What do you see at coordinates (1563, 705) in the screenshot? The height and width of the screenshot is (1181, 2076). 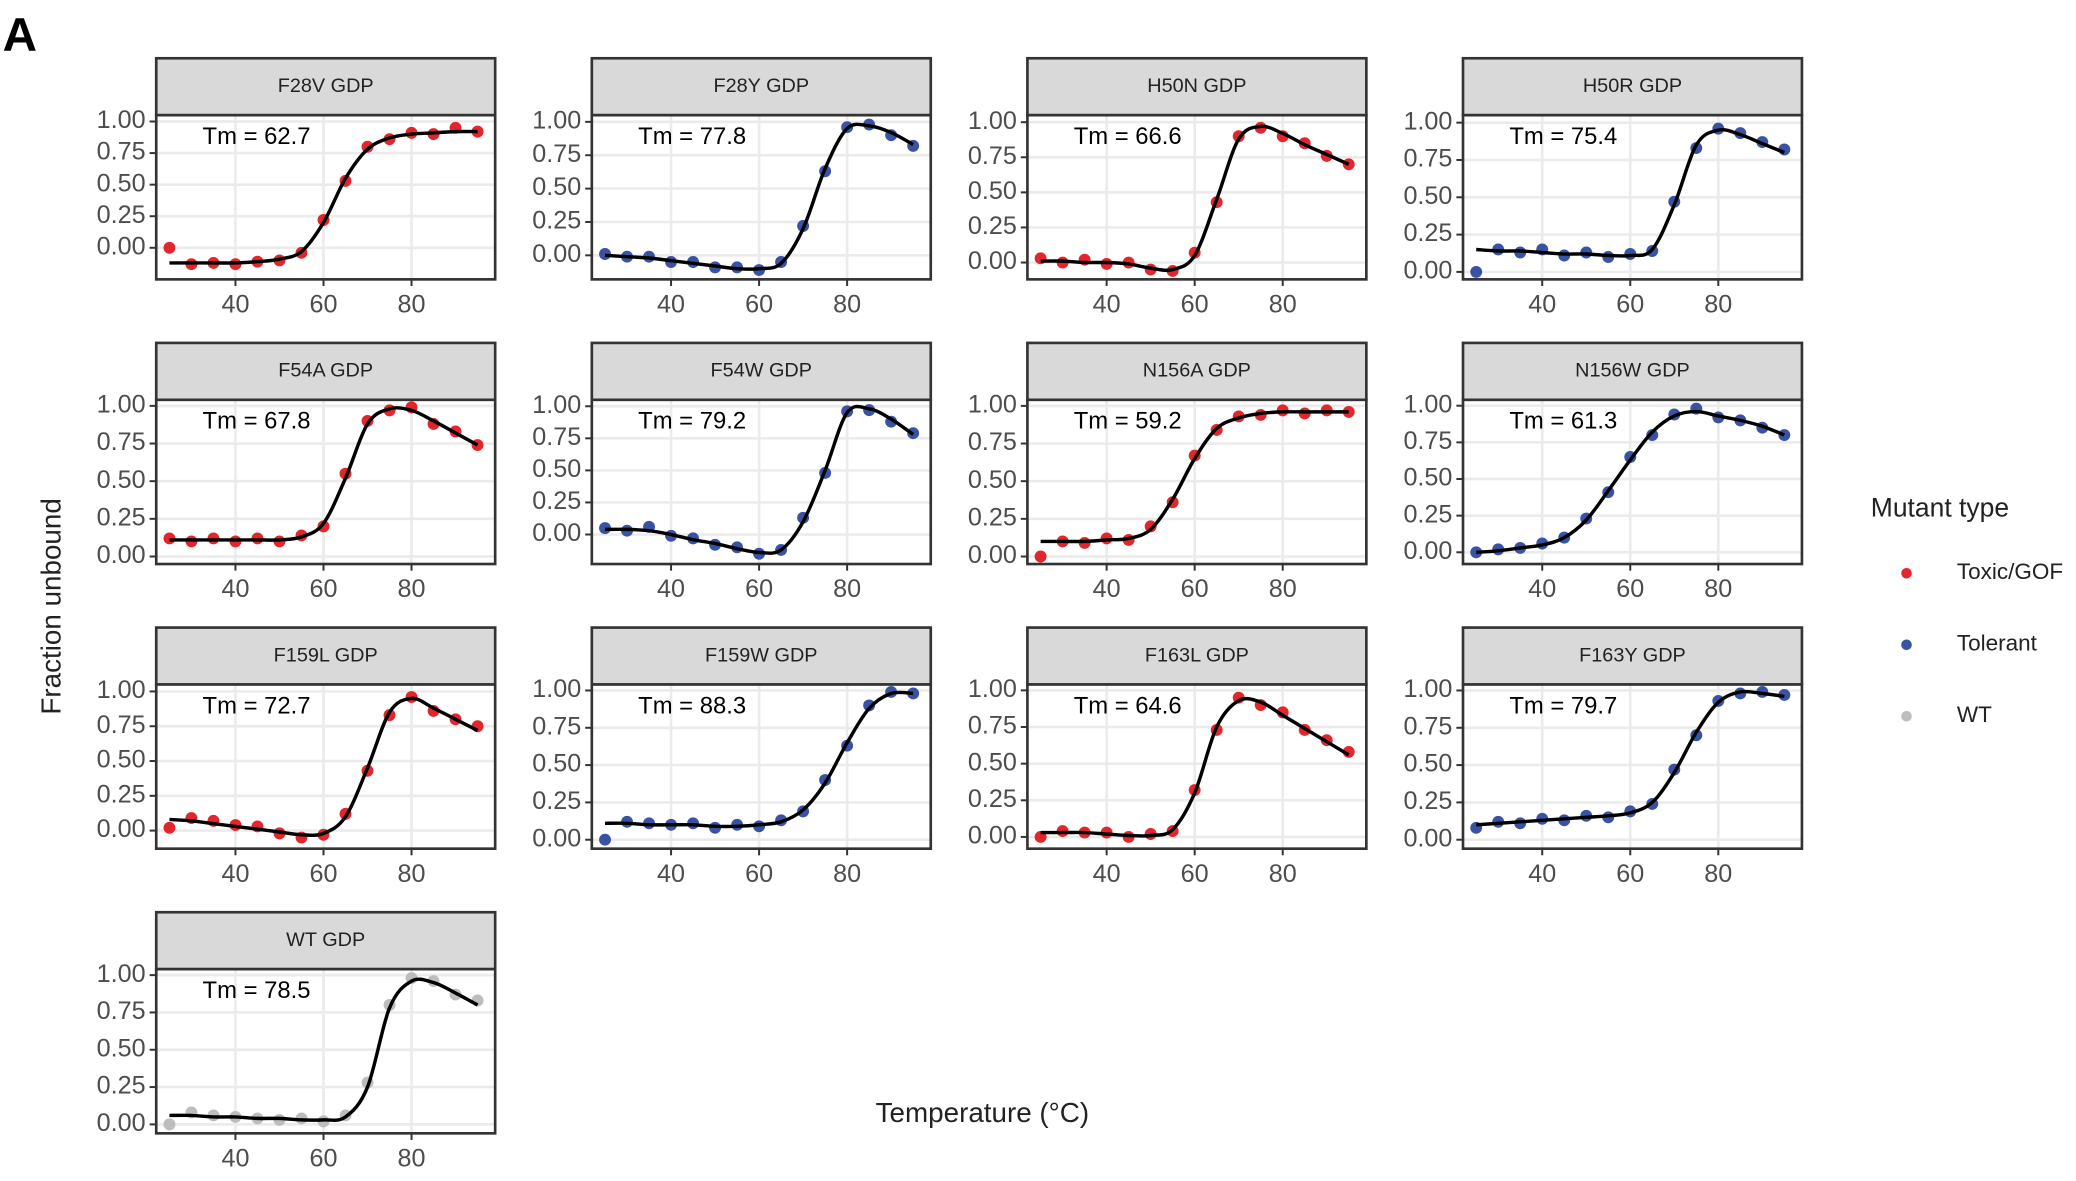 I see `tm-annotation: Tm = 79.7` at bounding box center [1563, 705].